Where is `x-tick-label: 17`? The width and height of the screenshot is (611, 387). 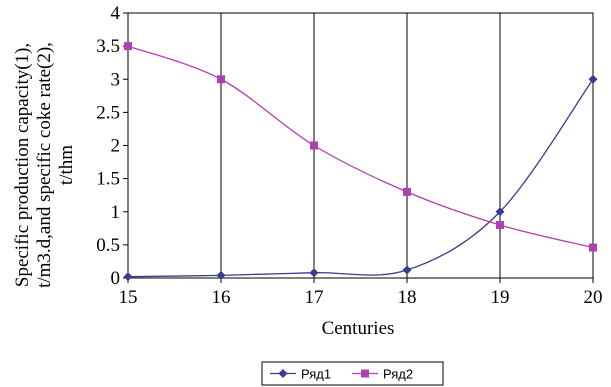
x-tick-label: 17 is located at coordinates (314, 297).